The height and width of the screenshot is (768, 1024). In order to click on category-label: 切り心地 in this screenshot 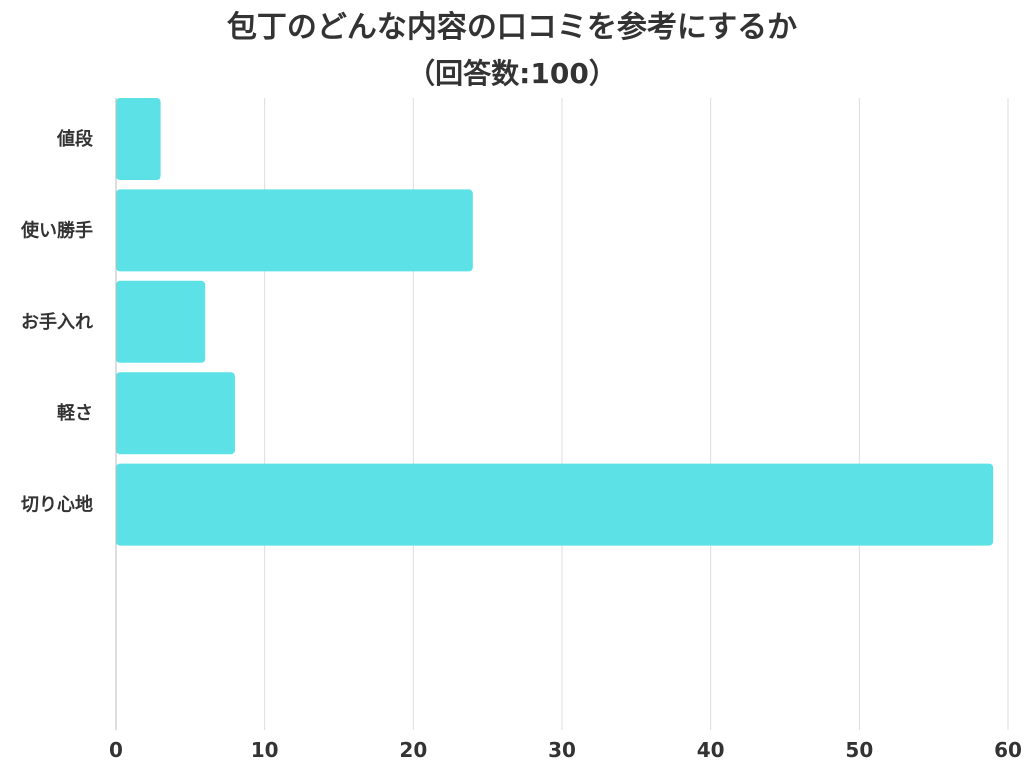, I will do `click(57, 505)`.